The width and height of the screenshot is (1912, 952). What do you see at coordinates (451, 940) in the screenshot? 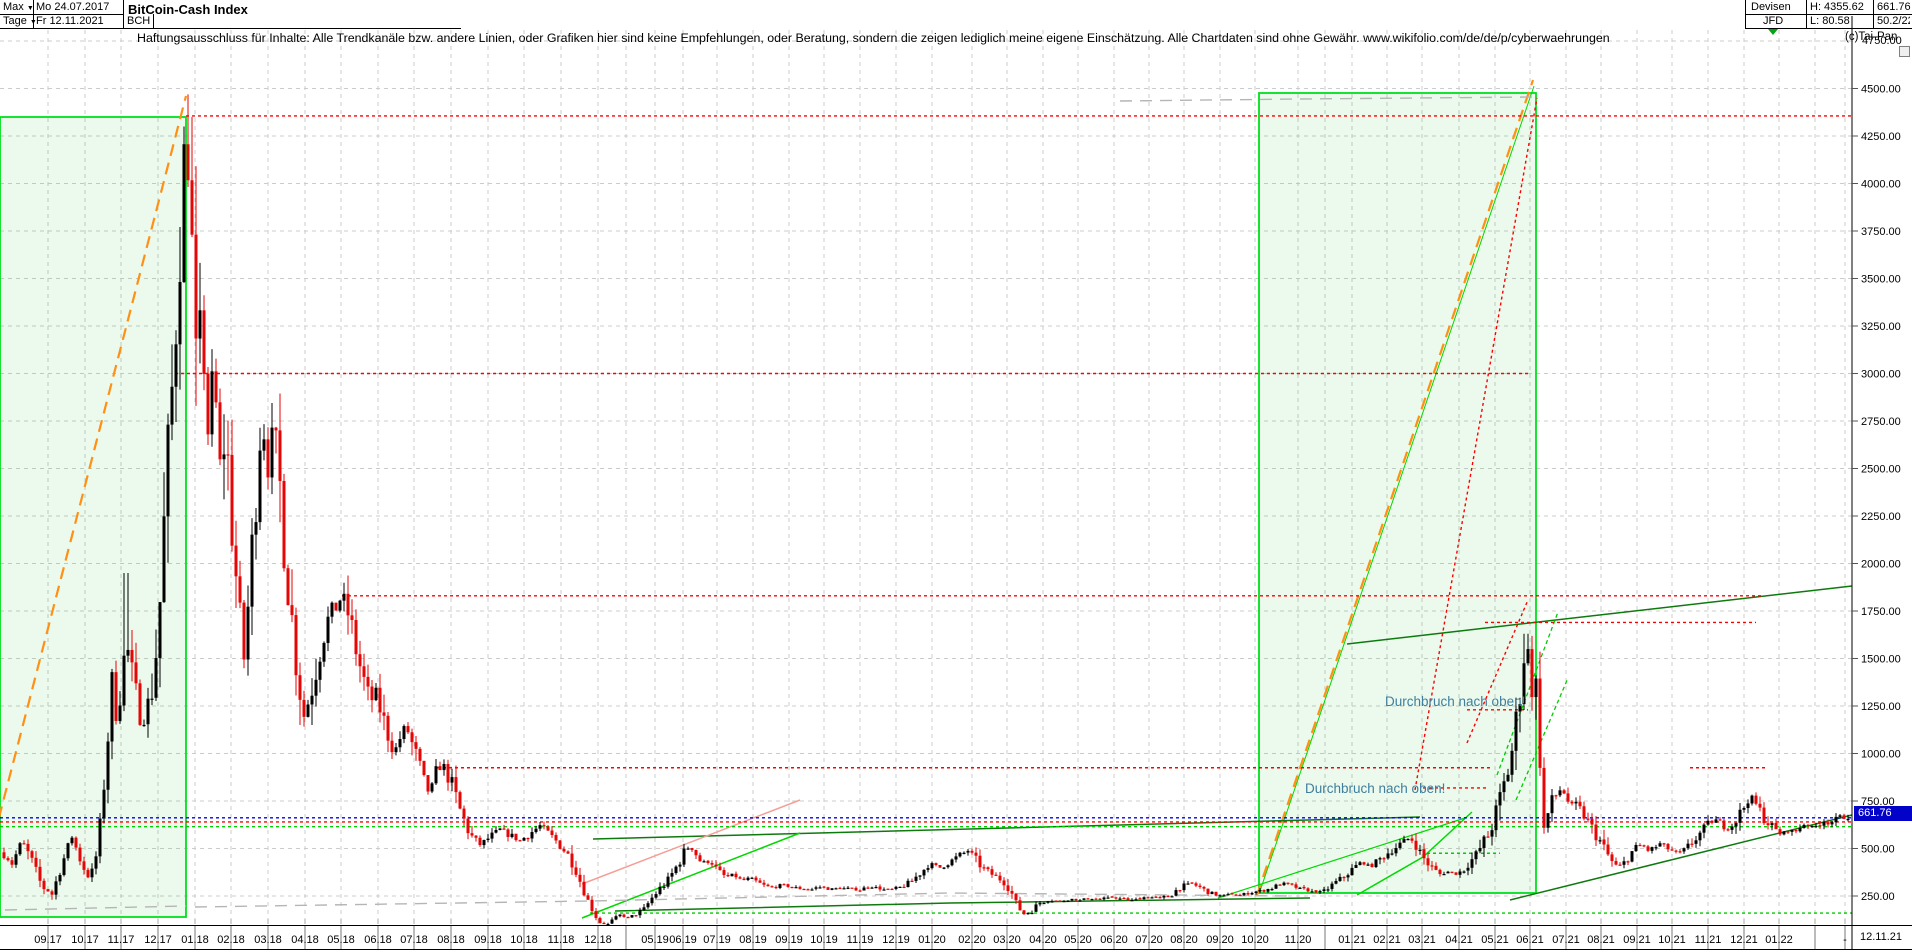
I see `x-axis-label: 08.18` at bounding box center [451, 940].